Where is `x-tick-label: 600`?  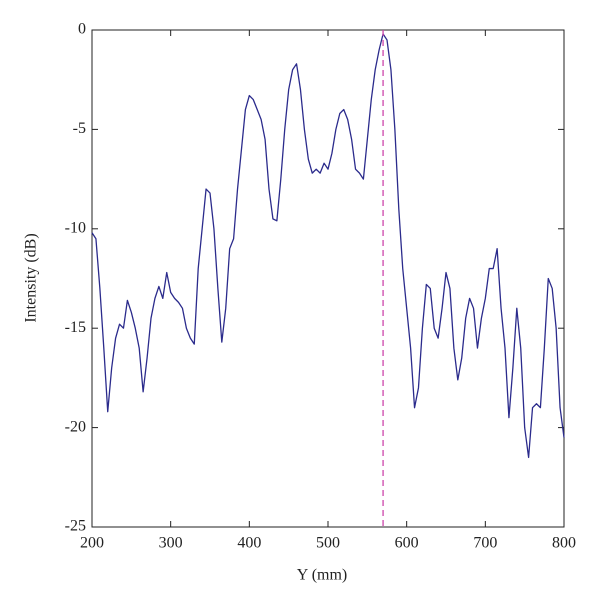 x-tick-label: 600 is located at coordinates (407, 543).